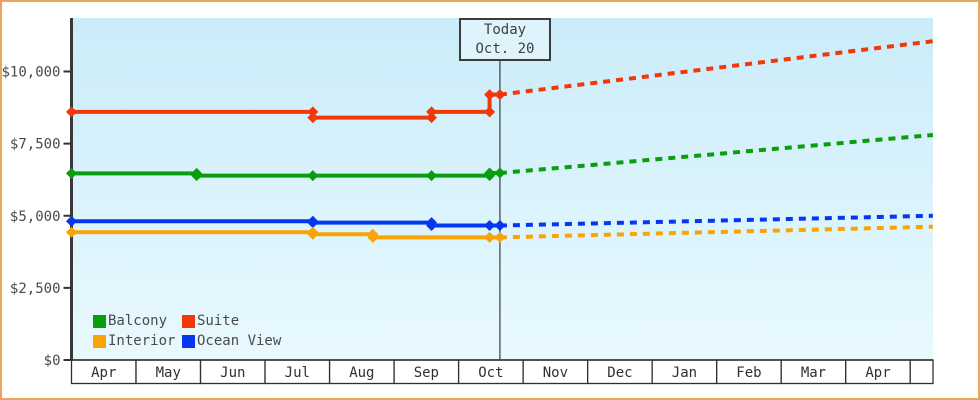 Image resolution: width=980 pixels, height=400 pixels. I want to click on today-annotation: Today Oct. 20, so click(505, 39).